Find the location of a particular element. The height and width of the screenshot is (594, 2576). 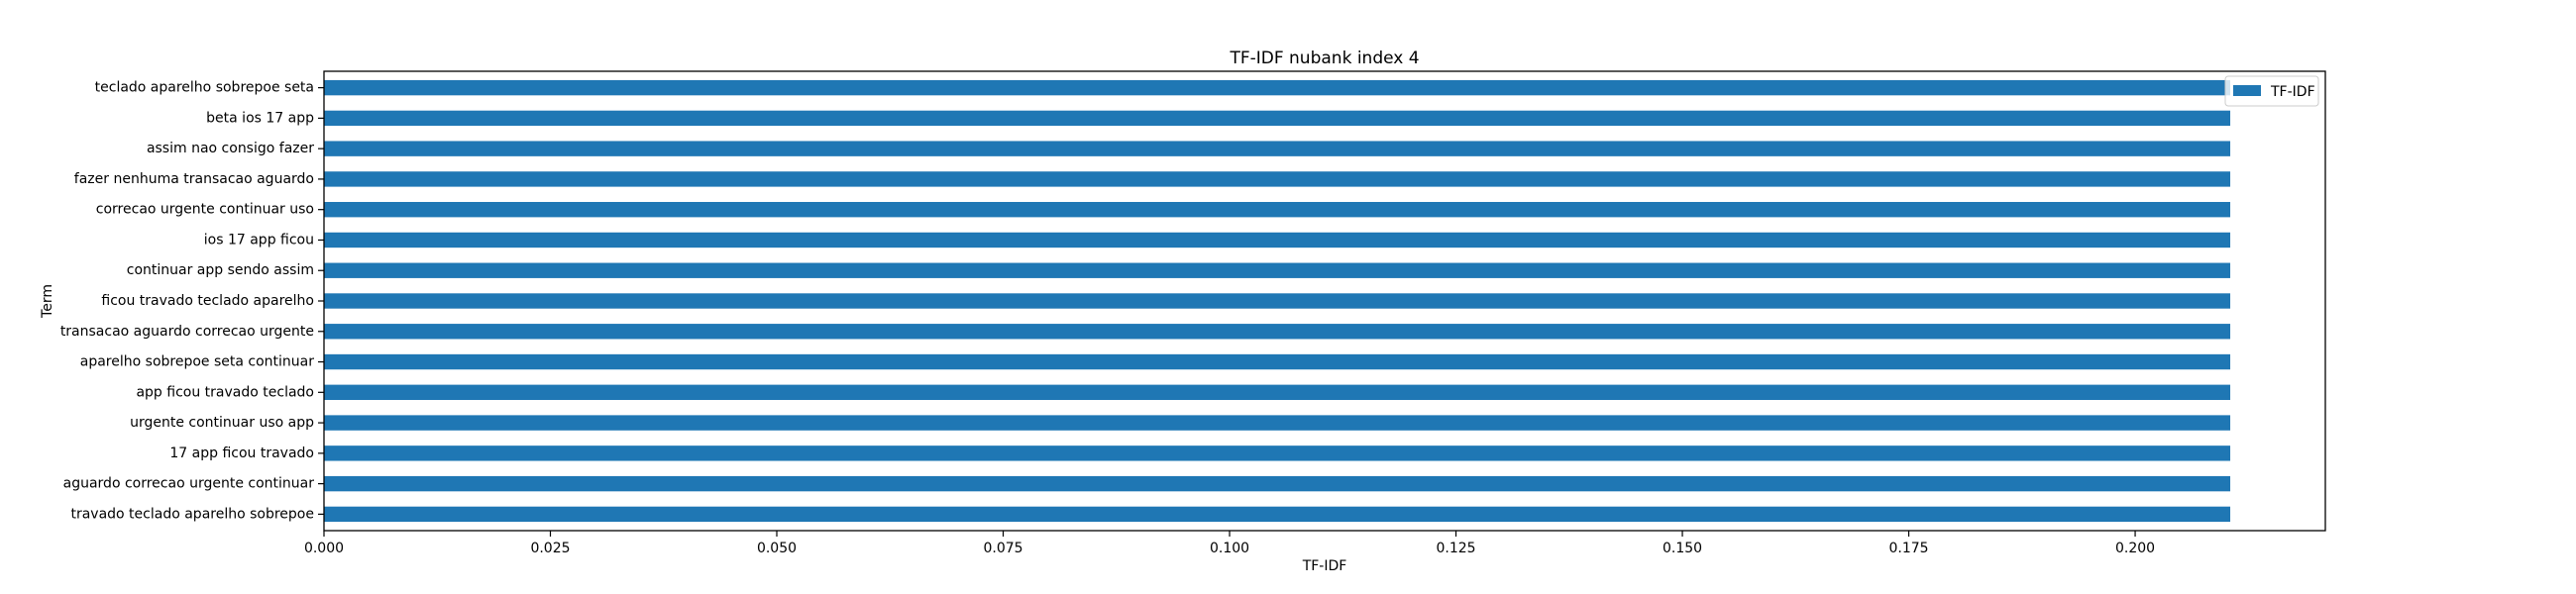

x-tick-label: 0.050 is located at coordinates (777, 548).